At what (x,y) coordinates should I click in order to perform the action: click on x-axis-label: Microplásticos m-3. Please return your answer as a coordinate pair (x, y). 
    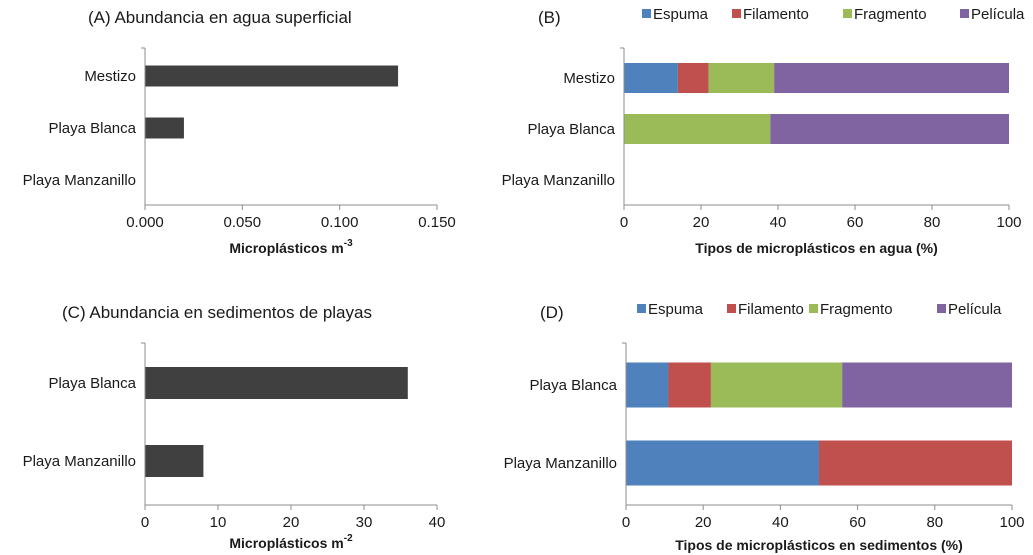
    Looking at the image, I should click on (291, 247).